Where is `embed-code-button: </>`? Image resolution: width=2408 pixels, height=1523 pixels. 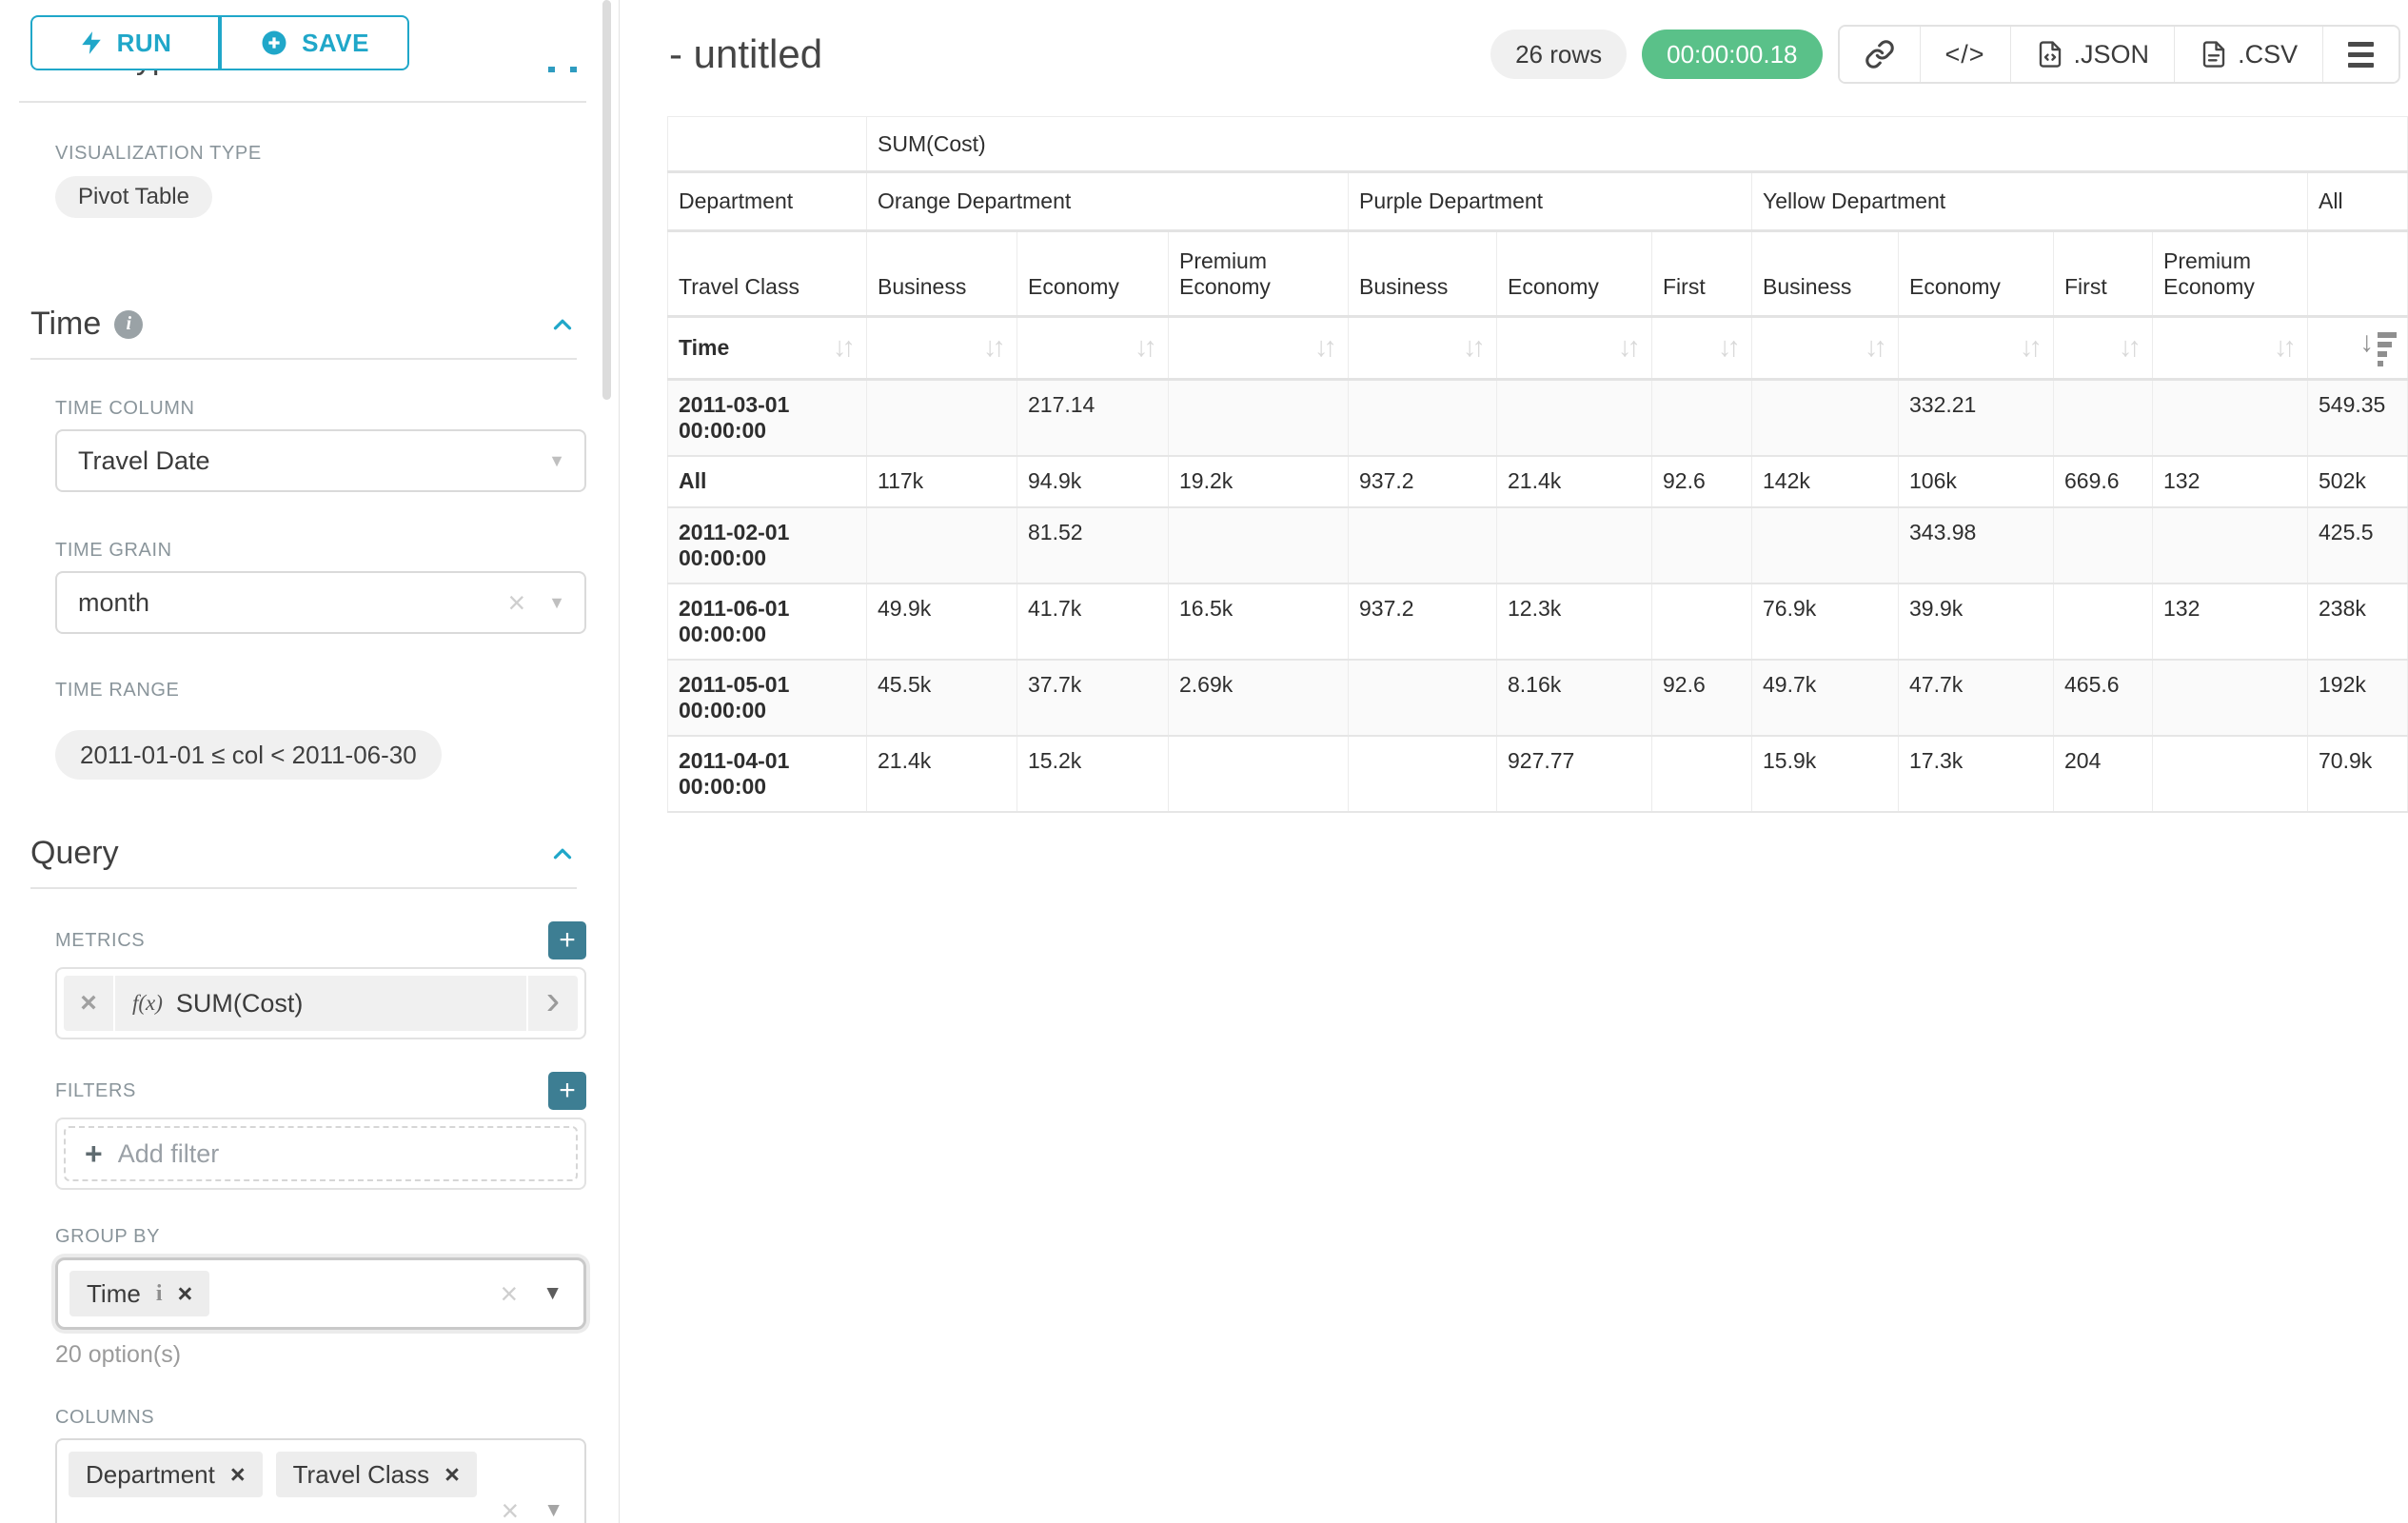 embed-code-button: </> is located at coordinates (1965, 55).